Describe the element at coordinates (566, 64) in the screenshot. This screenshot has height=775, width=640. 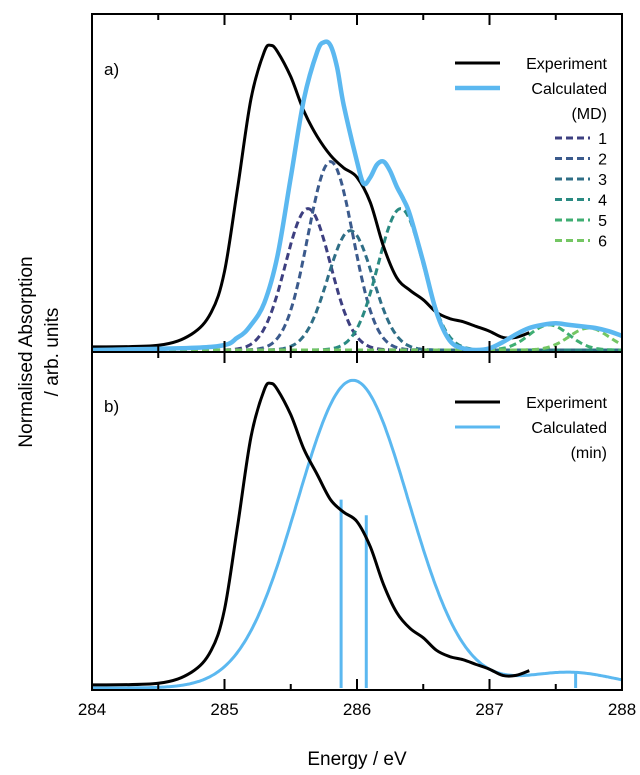
I see `legend-a-experiment-label: Experiment` at that location.